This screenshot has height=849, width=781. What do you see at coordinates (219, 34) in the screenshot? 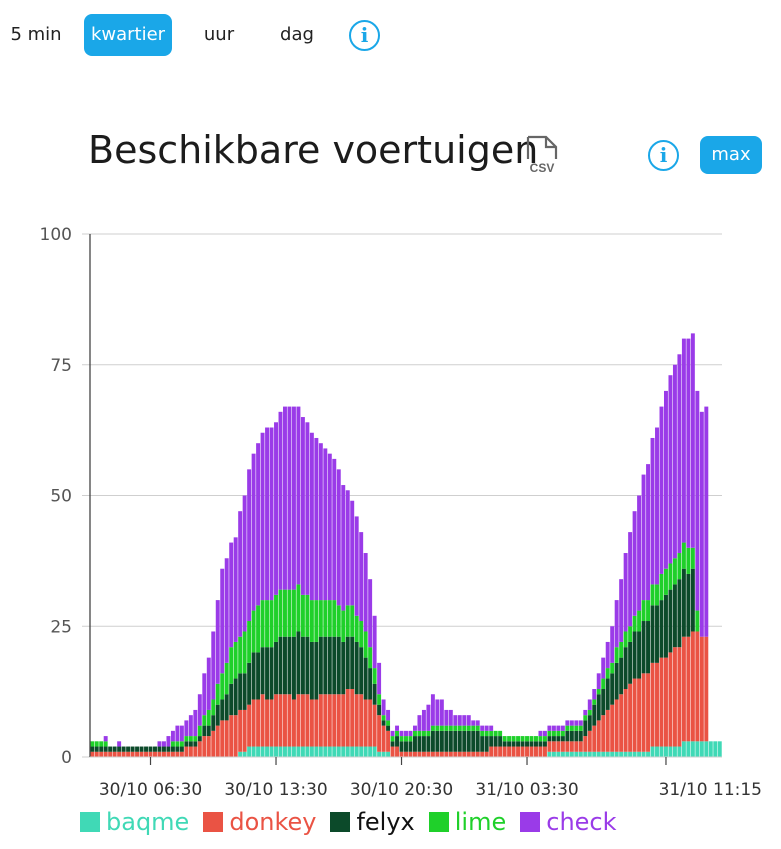
I see `granularity-uur-button: uur` at bounding box center [219, 34].